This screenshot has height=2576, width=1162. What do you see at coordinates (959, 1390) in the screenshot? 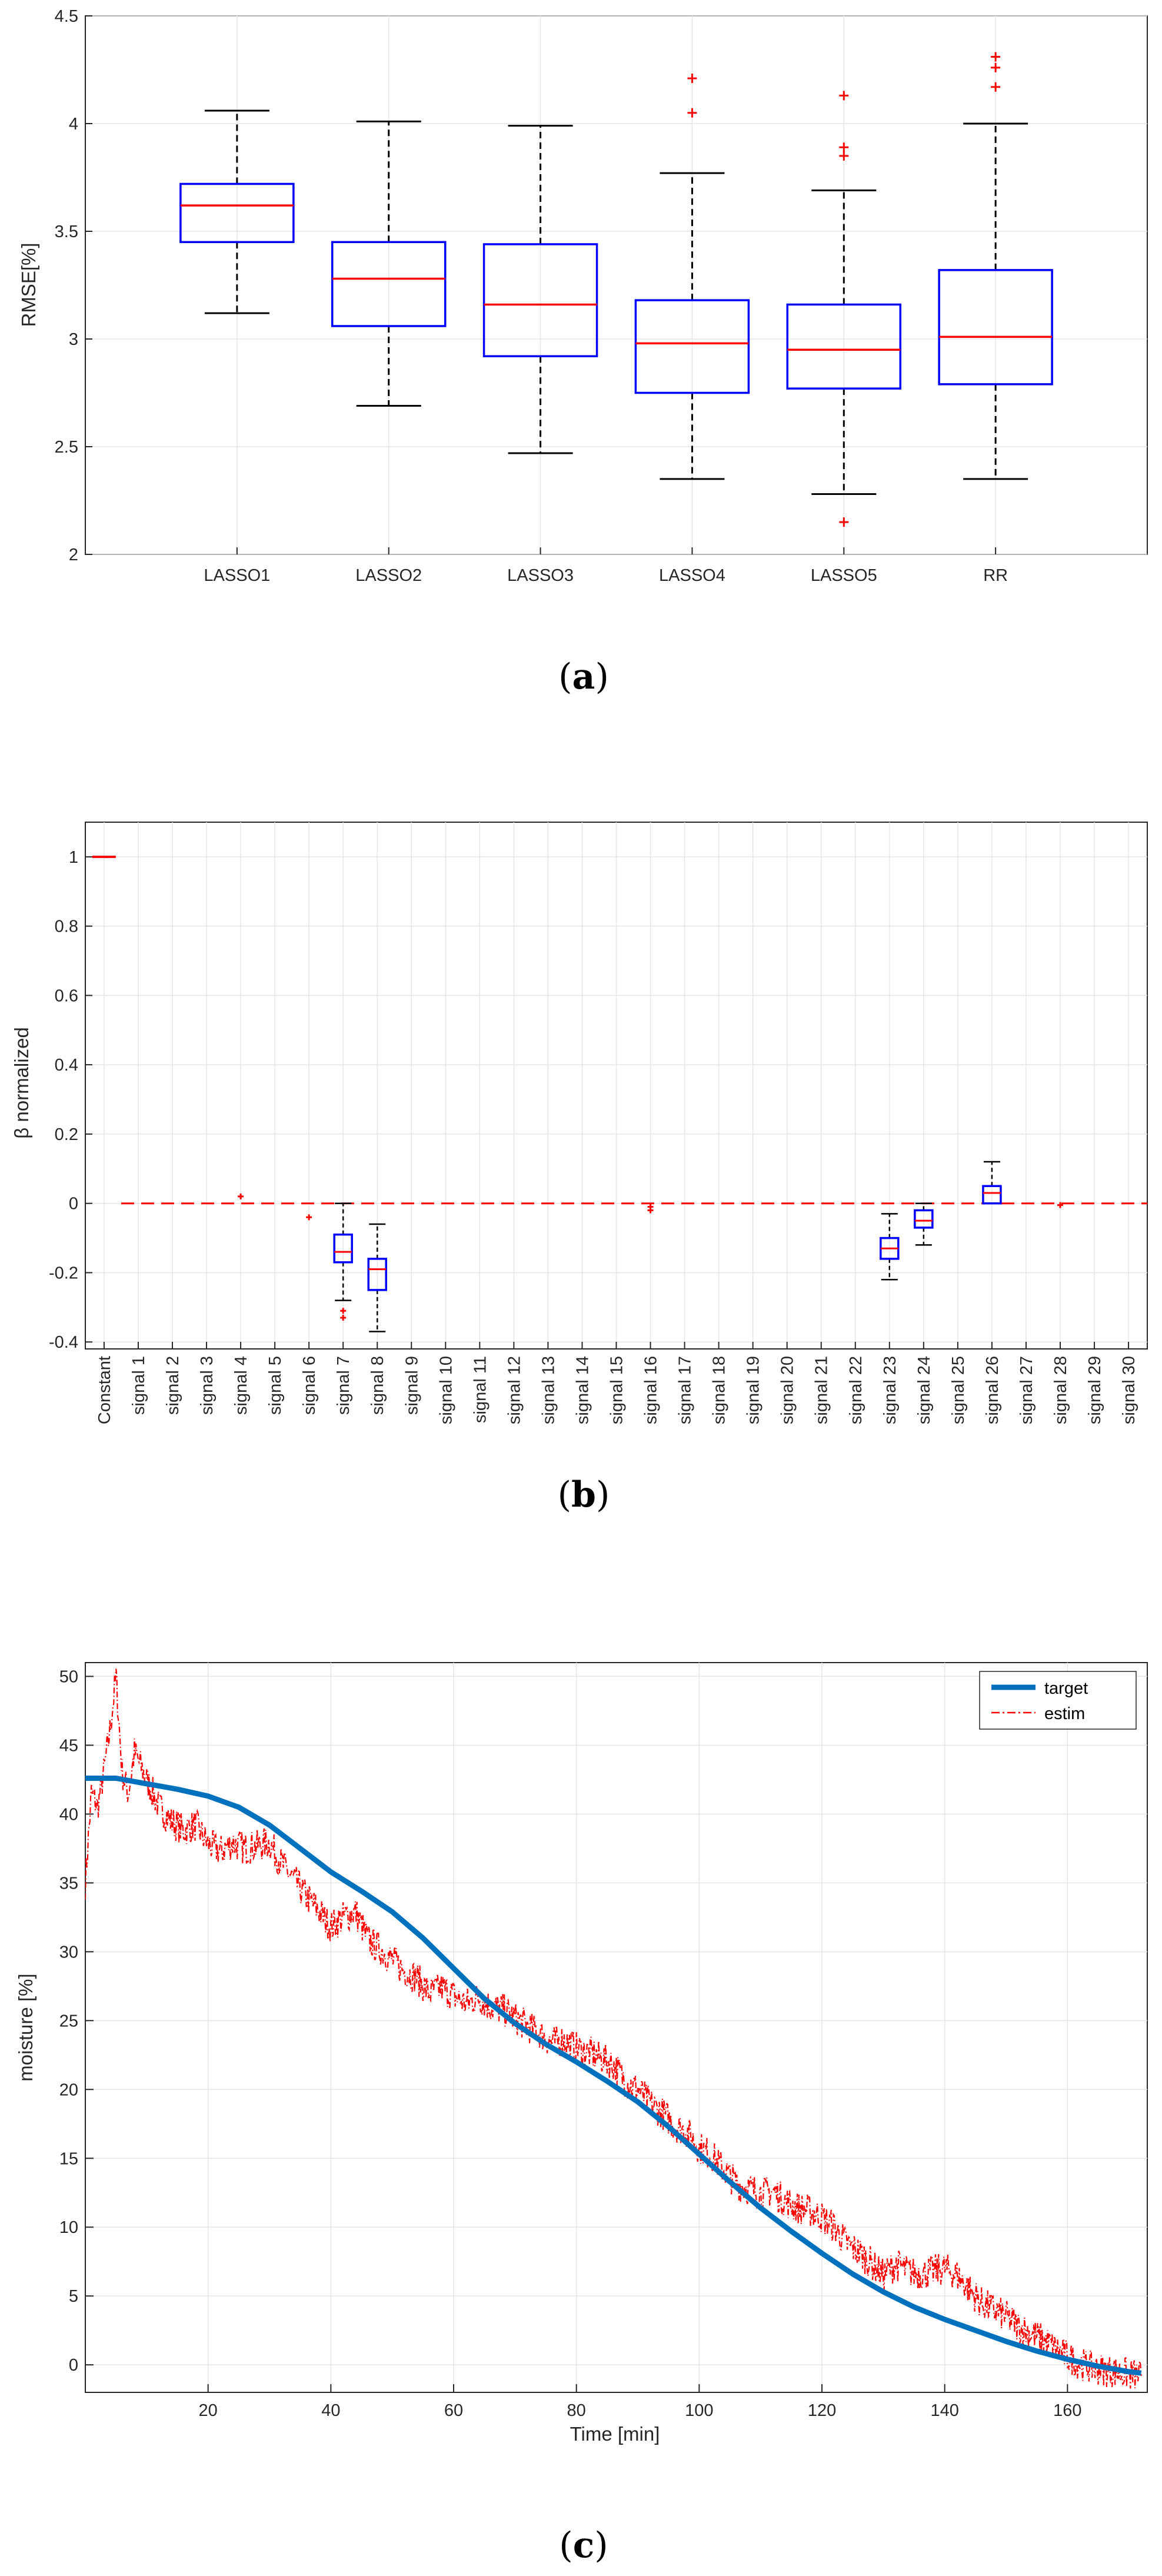
I see `beta-xtick-label-signal-25: signal 25` at bounding box center [959, 1390].